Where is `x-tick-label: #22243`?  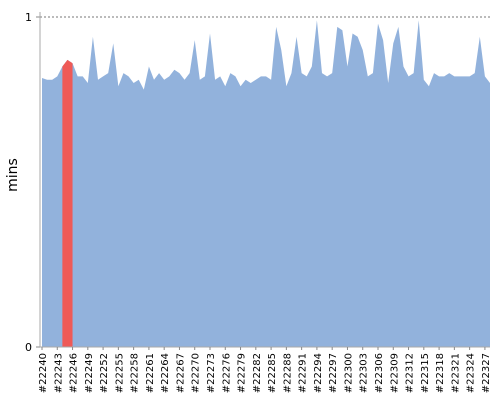 x-tick-label: #22243 is located at coordinates (58, 373).